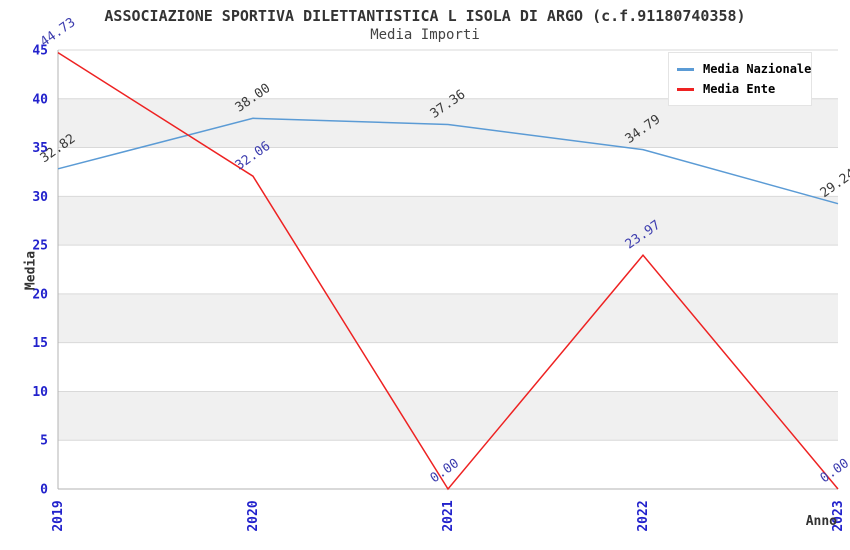  What do you see at coordinates (643, 515) in the screenshot?
I see `x-tick-label: 2022` at bounding box center [643, 515].